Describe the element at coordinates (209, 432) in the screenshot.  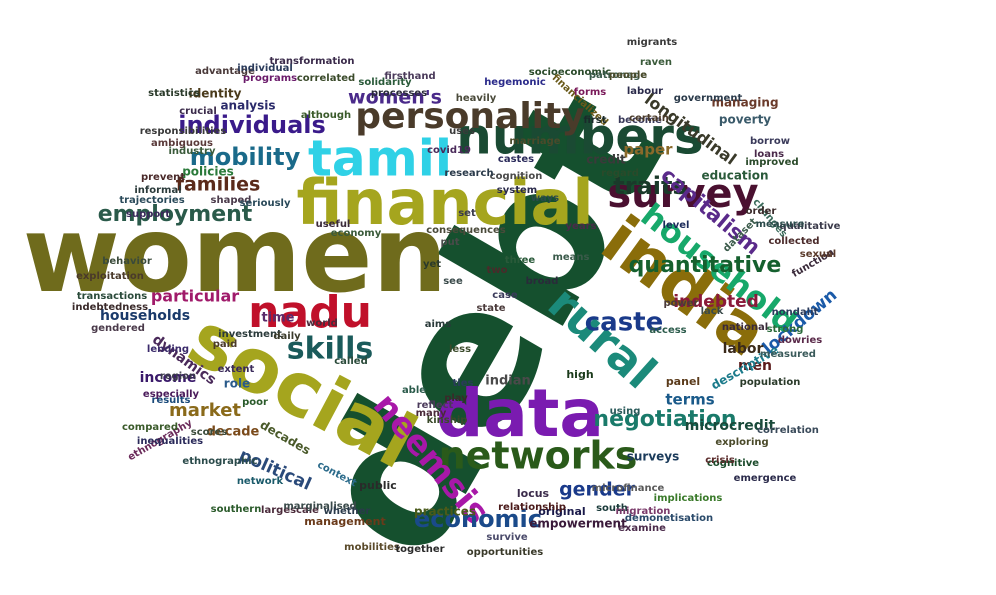
I see `word-scores: scores` at that location.